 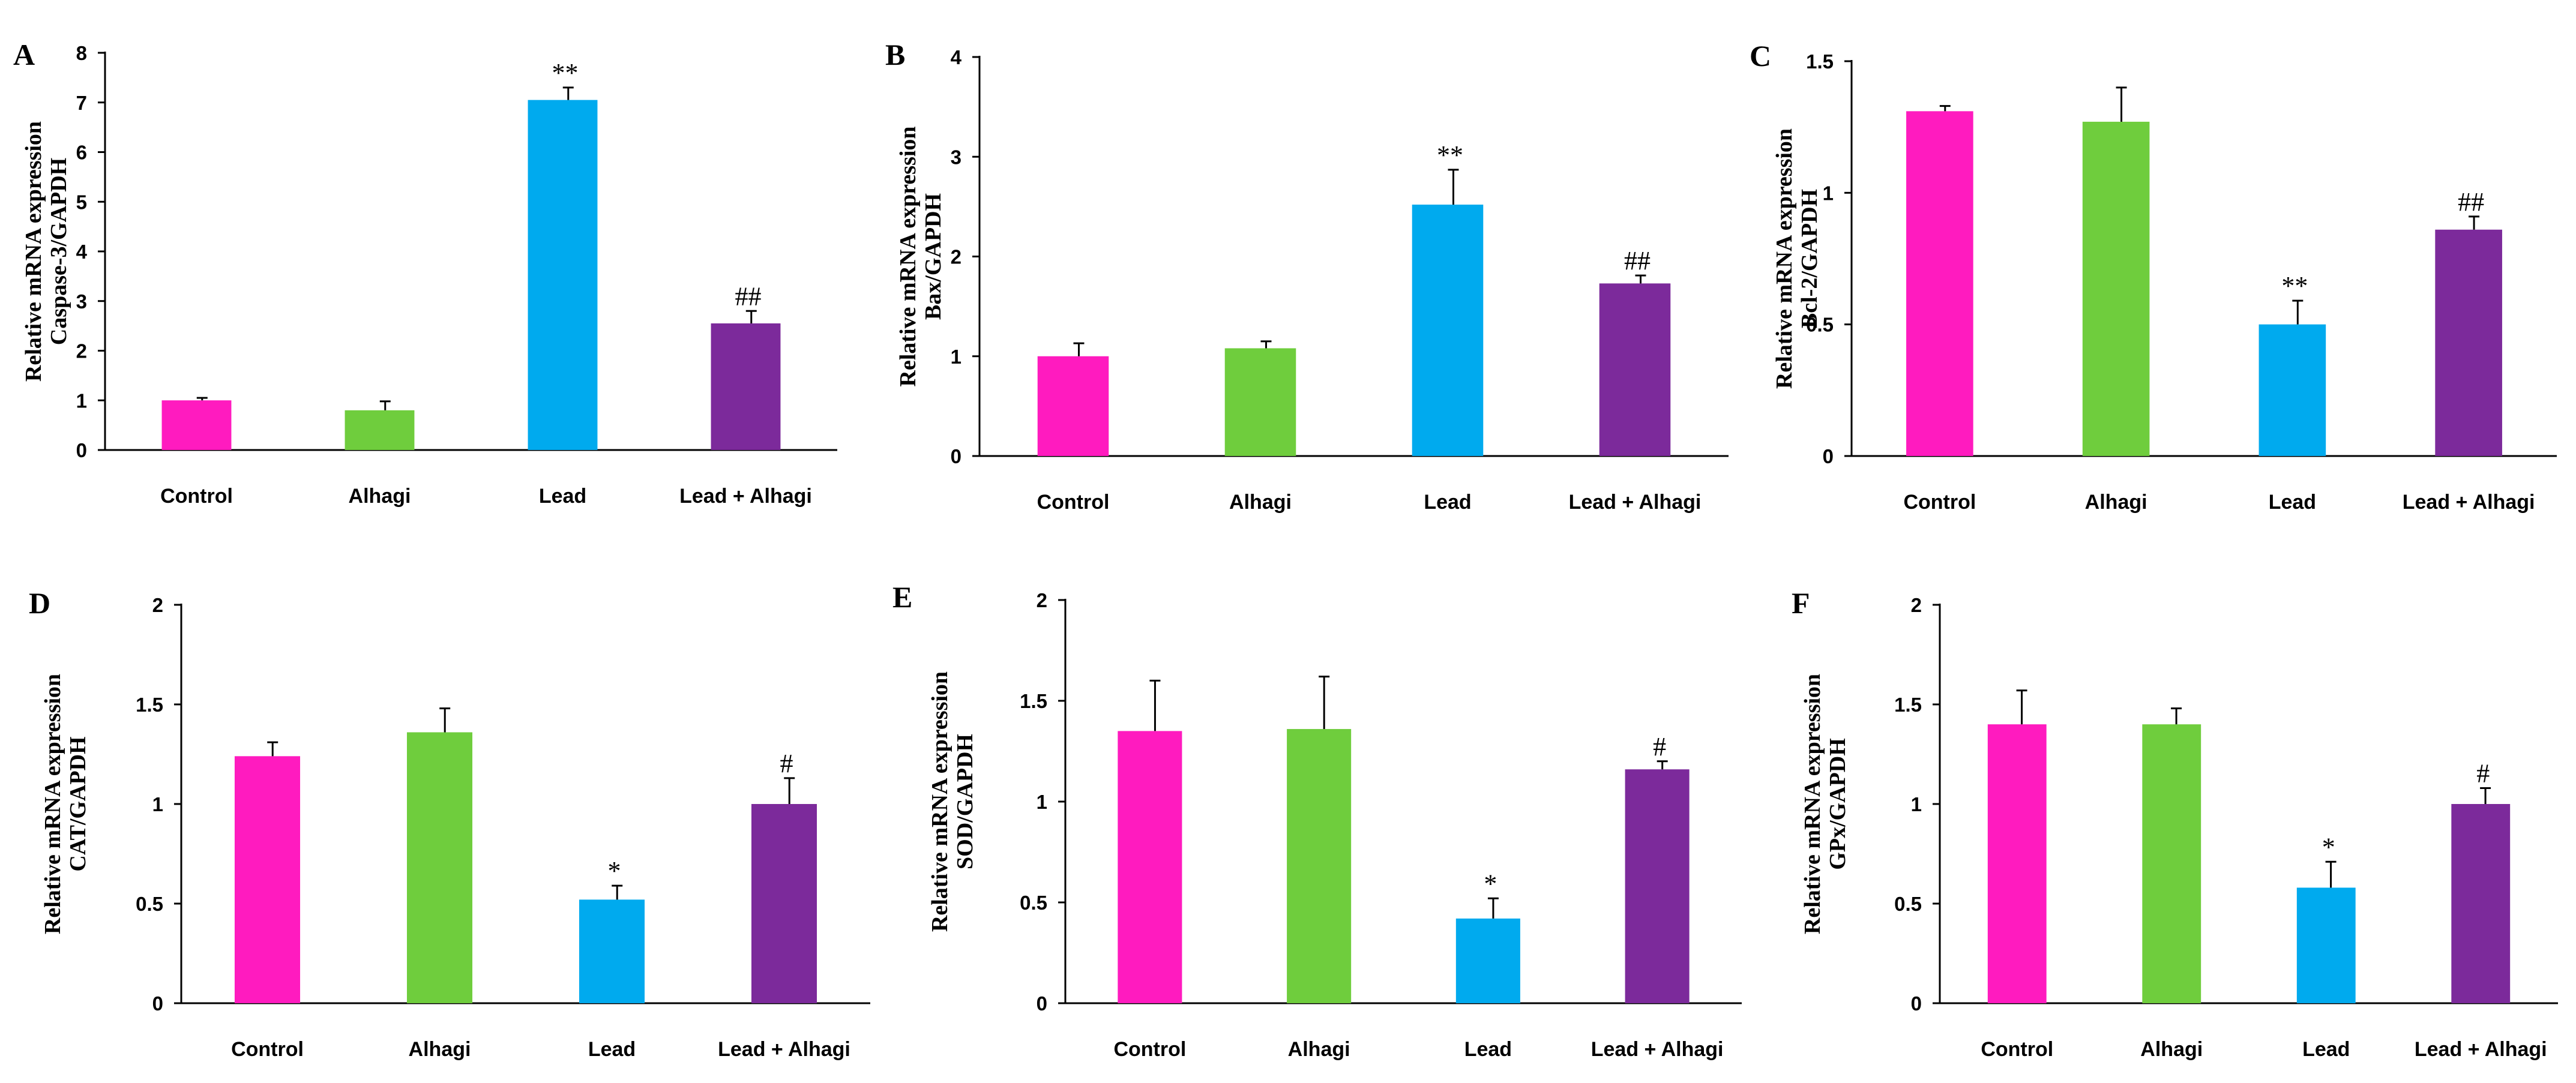 I want to click on y-tick-label: 5, so click(x=82, y=202).